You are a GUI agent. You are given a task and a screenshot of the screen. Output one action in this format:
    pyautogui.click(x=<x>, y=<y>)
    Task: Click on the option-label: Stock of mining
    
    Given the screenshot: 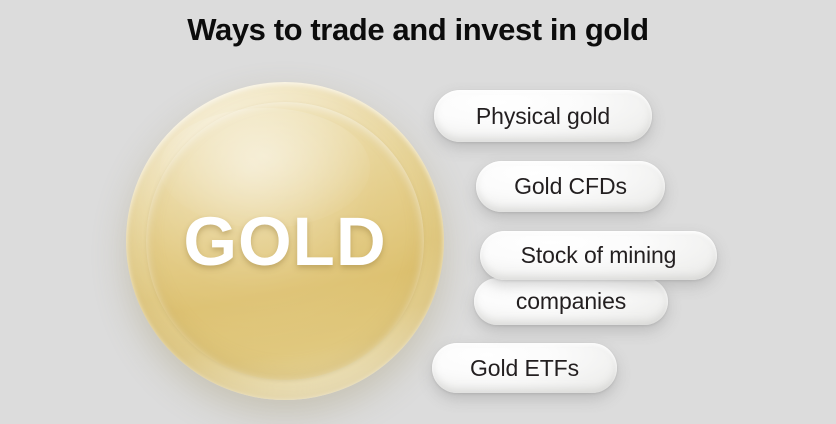 What is the action you would take?
    pyautogui.click(x=598, y=255)
    